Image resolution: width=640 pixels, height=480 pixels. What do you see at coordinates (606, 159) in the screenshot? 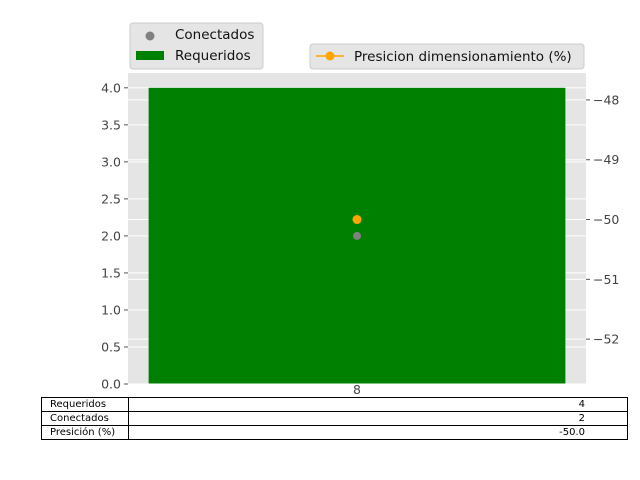
I see `y2-tick-label: −49` at bounding box center [606, 159].